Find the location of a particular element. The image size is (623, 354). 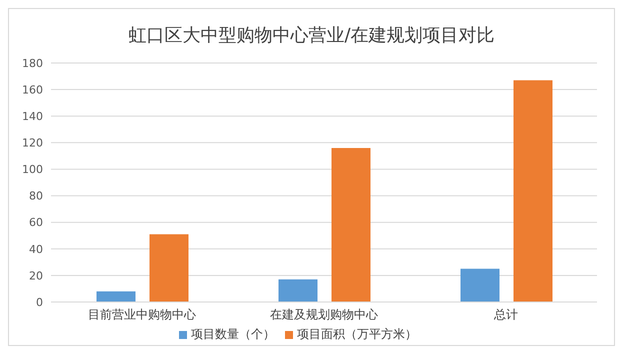

legend-label: 项目数量（个） is located at coordinates (233, 334).